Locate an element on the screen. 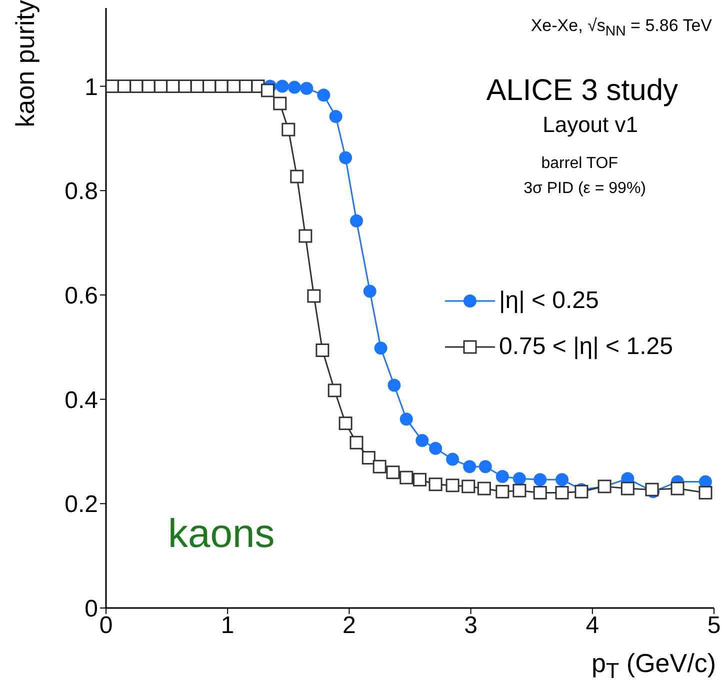 The image size is (728, 698). y-tick-label: 0.2 is located at coordinates (81, 504).